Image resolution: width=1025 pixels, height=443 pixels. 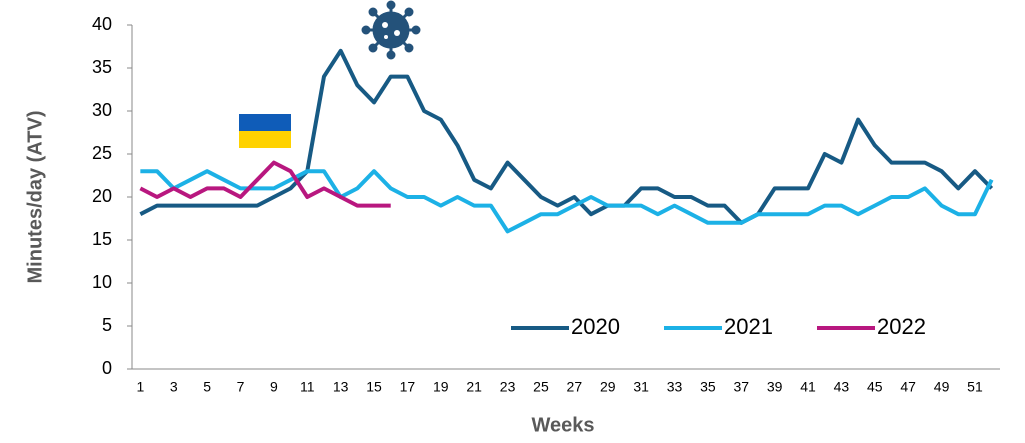 What do you see at coordinates (241, 387) in the screenshot?
I see `x-tick-label: 7` at bounding box center [241, 387].